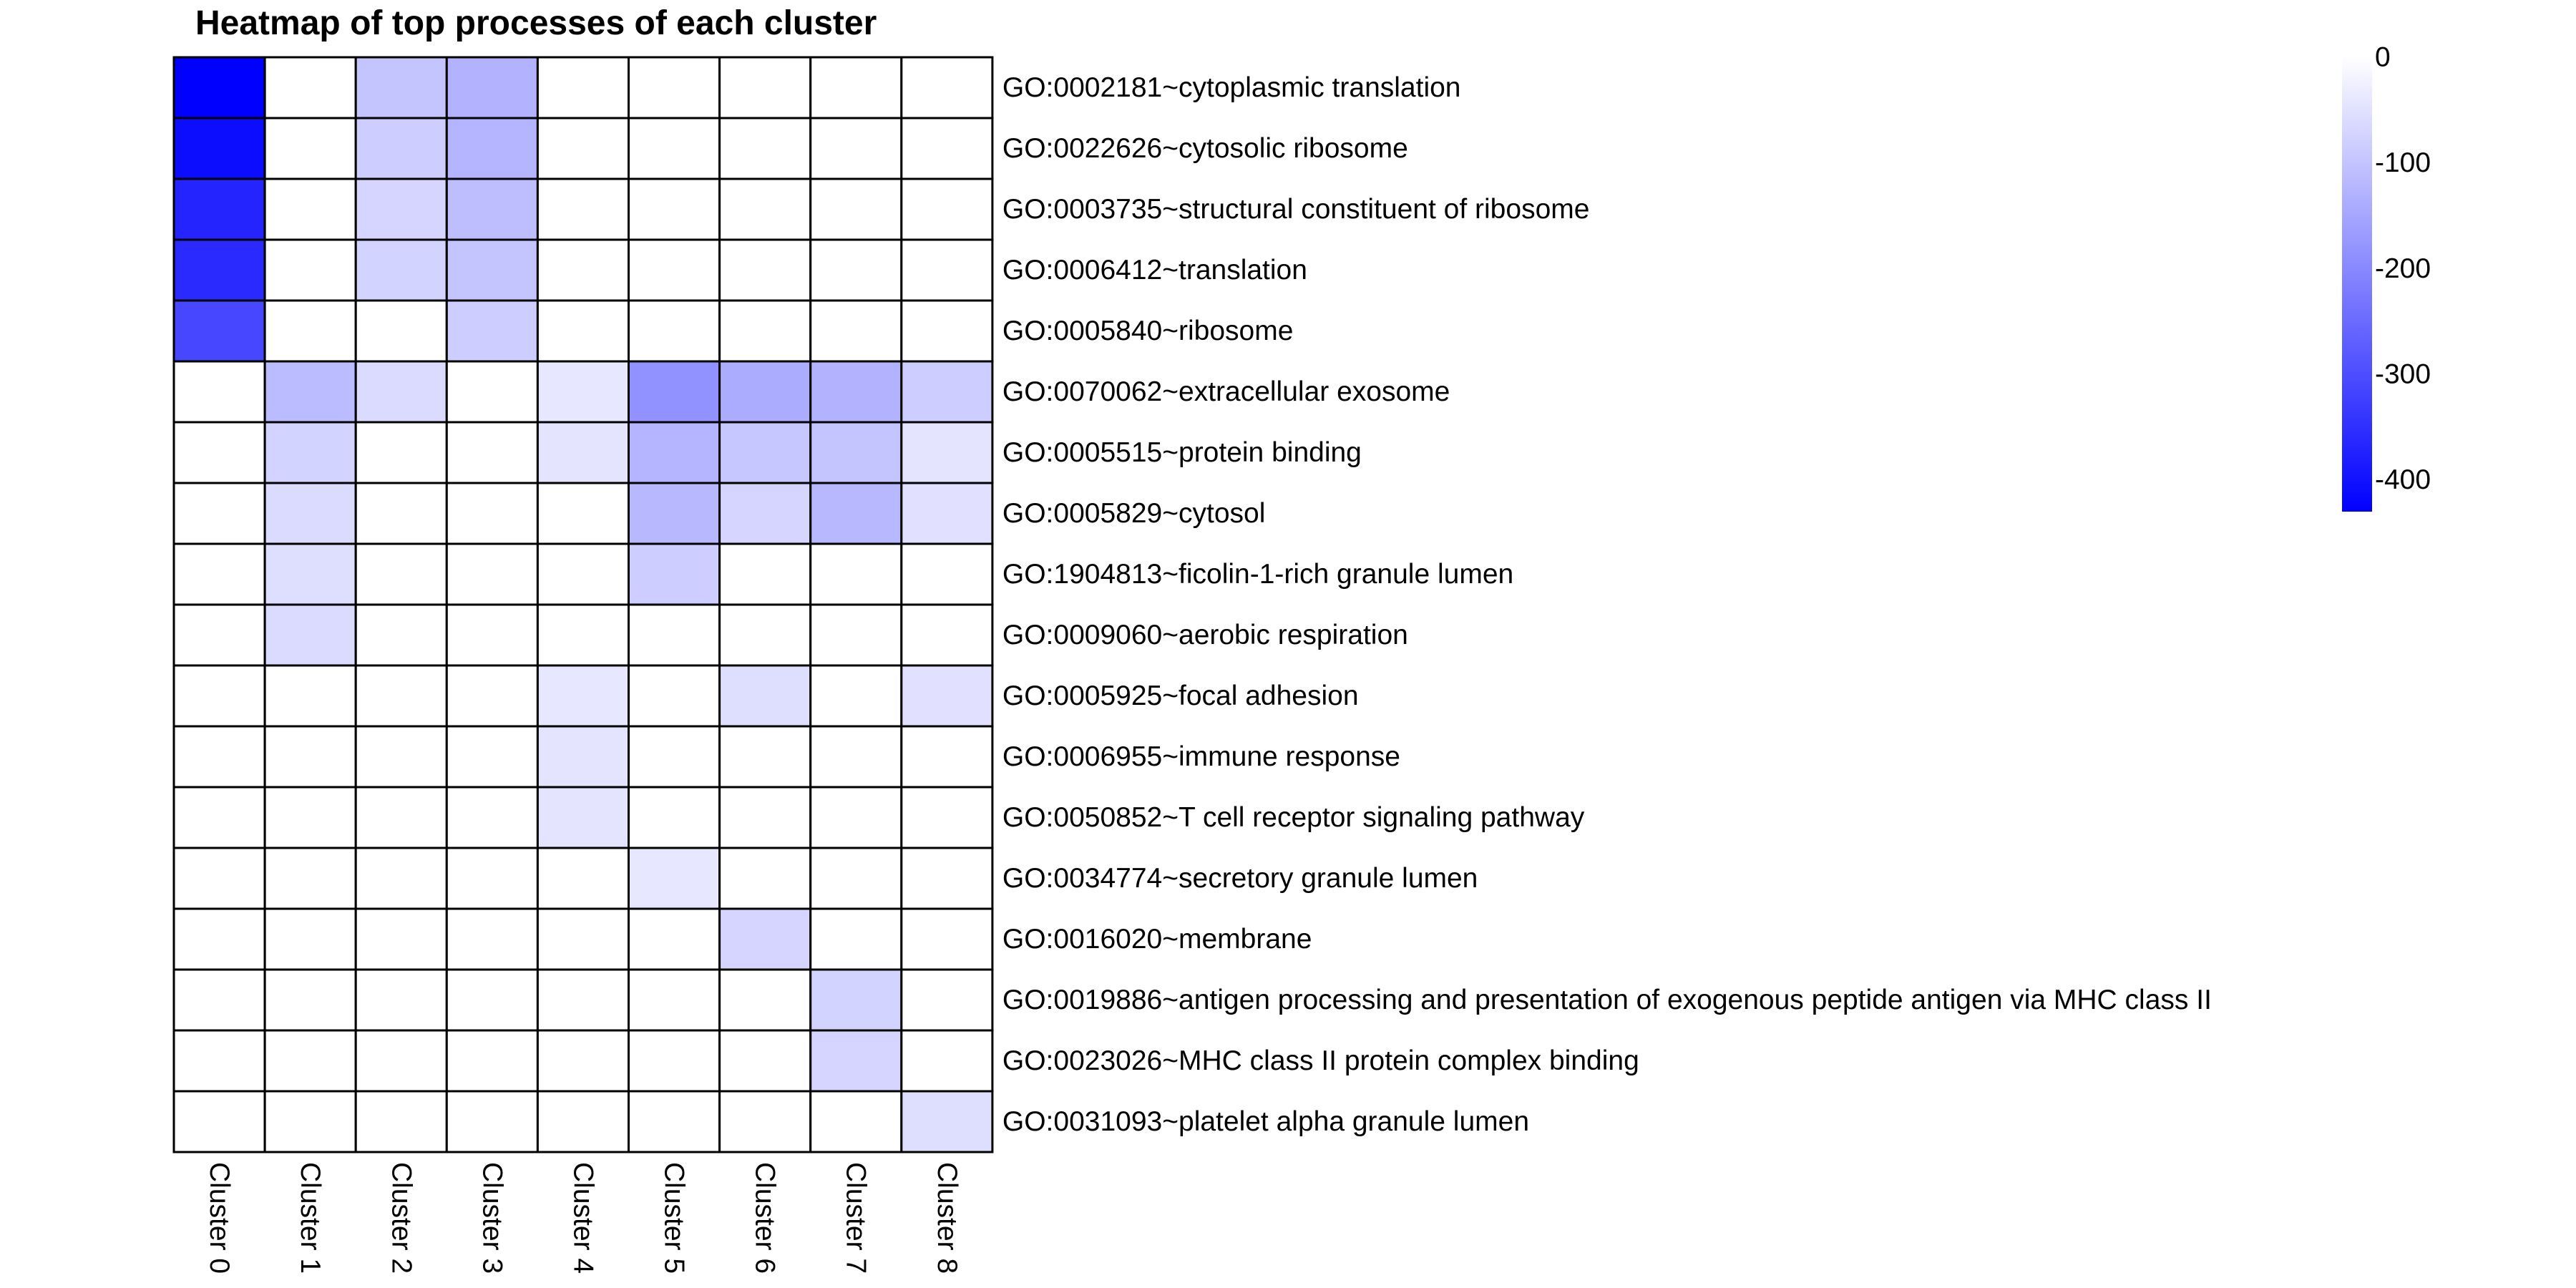  What do you see at coordinates (1205, 635) in the screenshot?
I see `row-label: GO:0009060~aerobic respiration` at bounding box center [1205, 635].